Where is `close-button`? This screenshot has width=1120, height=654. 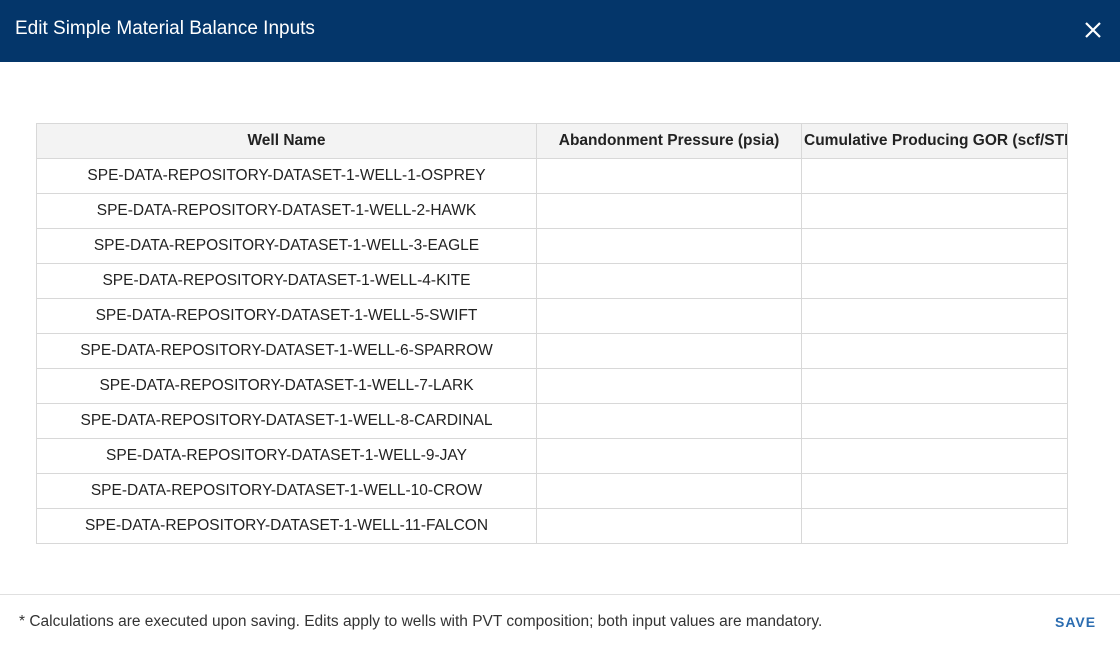
close-button is located at coordinates (1093, 30).